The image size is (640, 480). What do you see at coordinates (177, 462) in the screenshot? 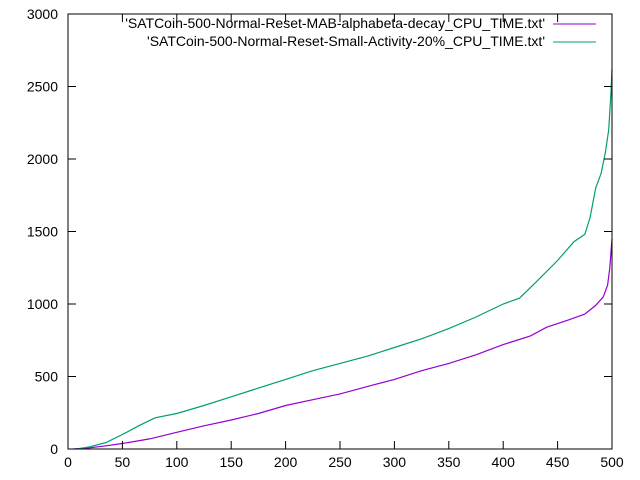
I see `x-tick-label: 100` at bounding box center [177, 462].